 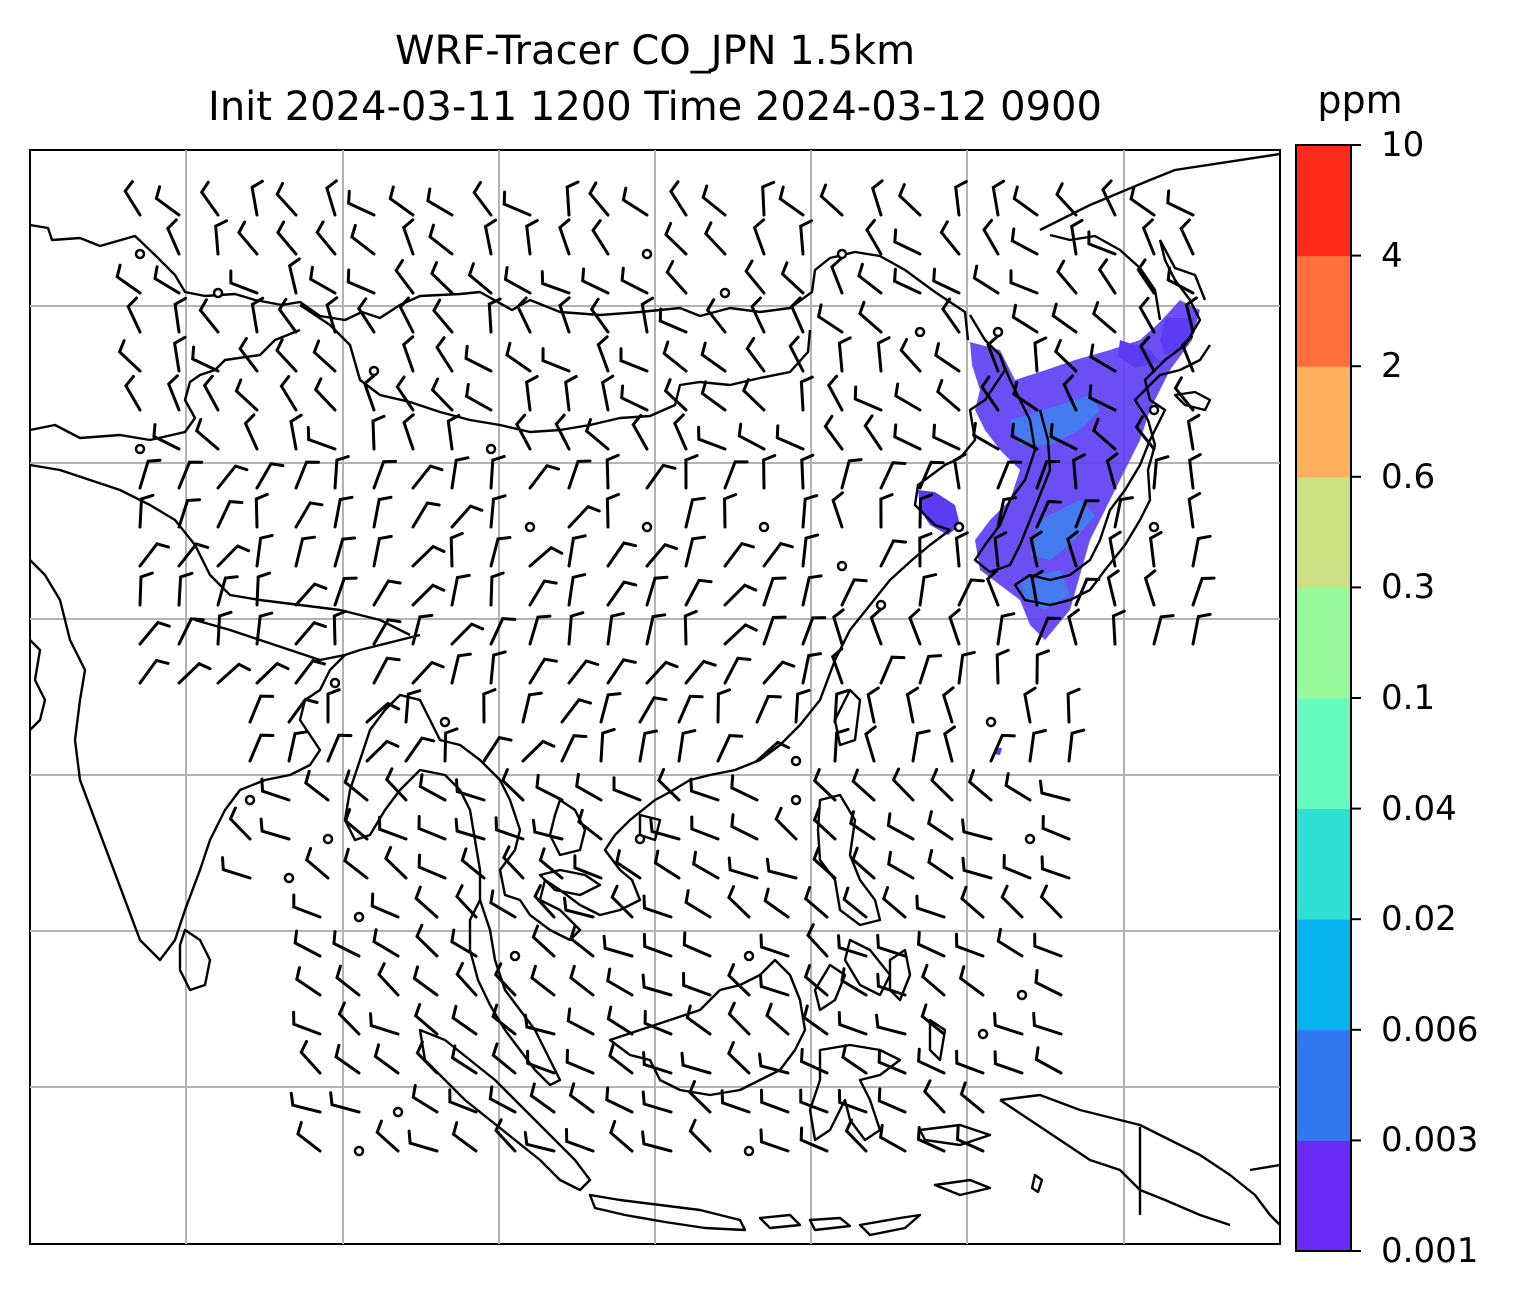 I want to click on colorbar-tick-label: 0.1, so click(x=1408, y=698).